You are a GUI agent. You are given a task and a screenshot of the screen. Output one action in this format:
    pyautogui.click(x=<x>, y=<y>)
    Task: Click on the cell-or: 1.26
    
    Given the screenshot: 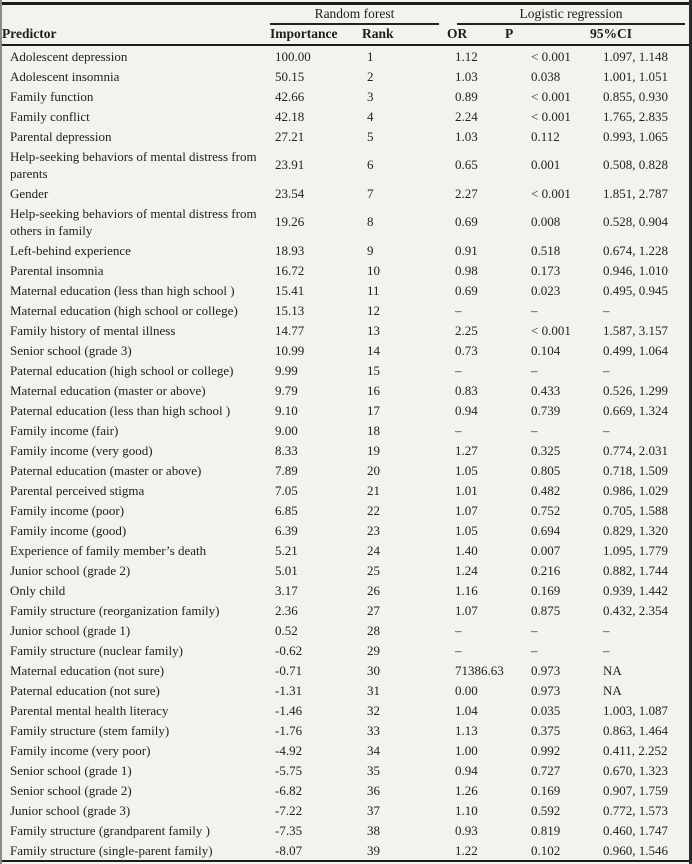 What is the action you would take?
    pyautogui.click(x=466, y=790)
    